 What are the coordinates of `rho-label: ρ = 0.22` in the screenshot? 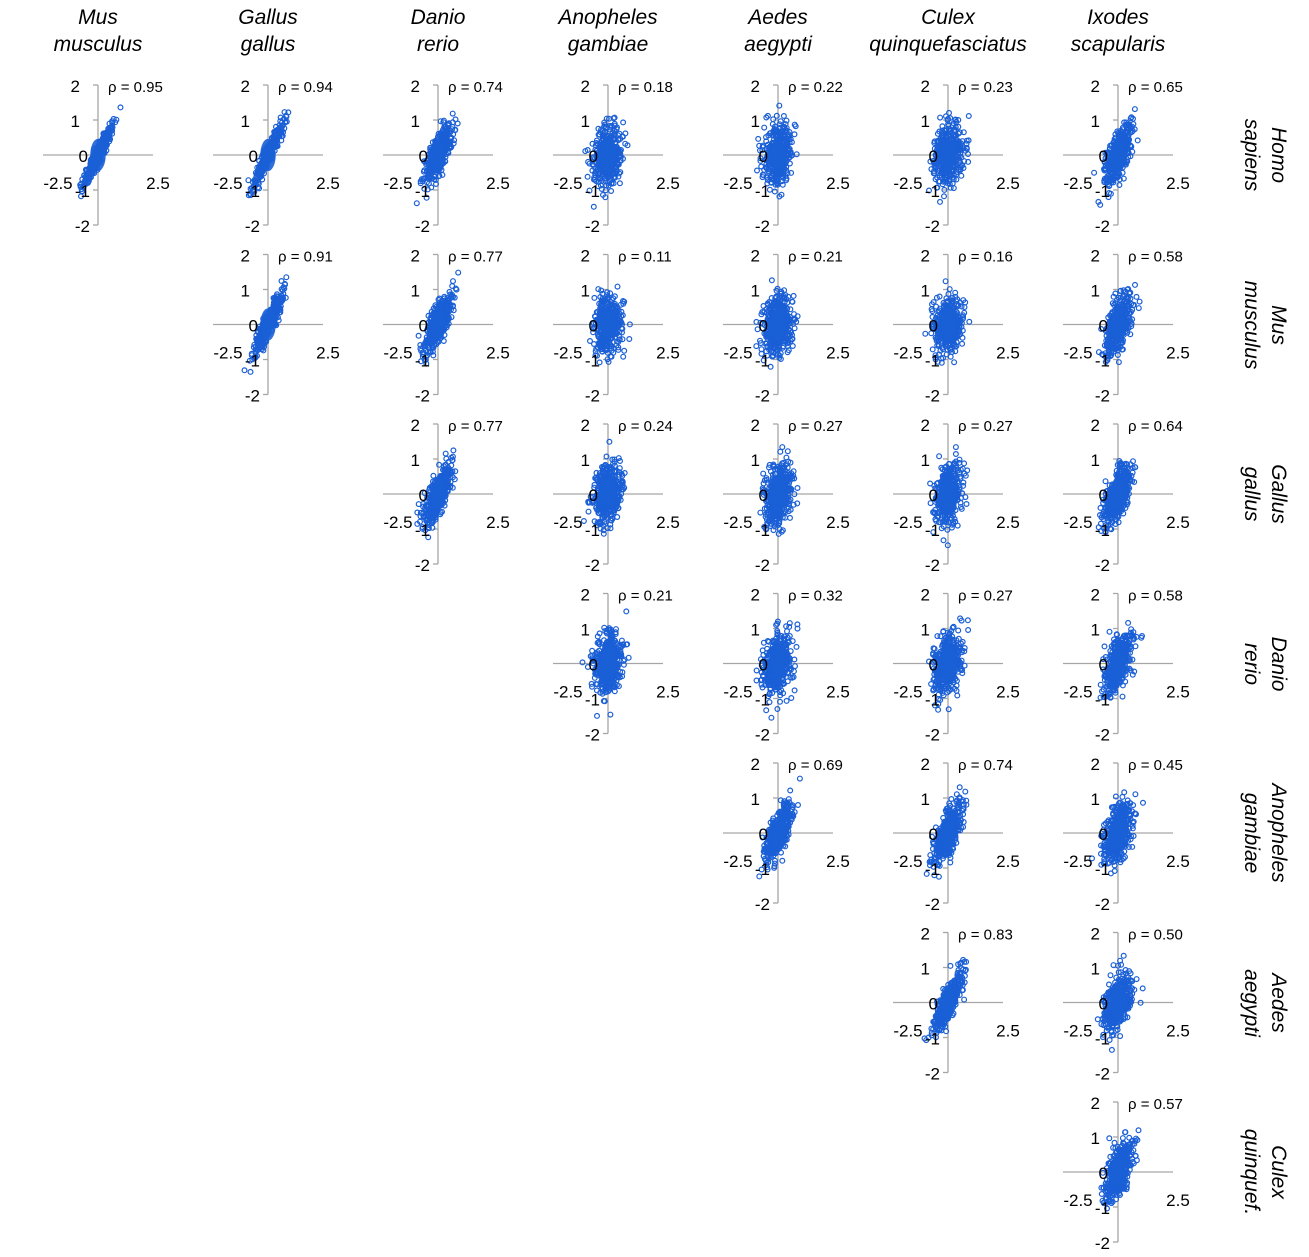 It's located at (815, 87).